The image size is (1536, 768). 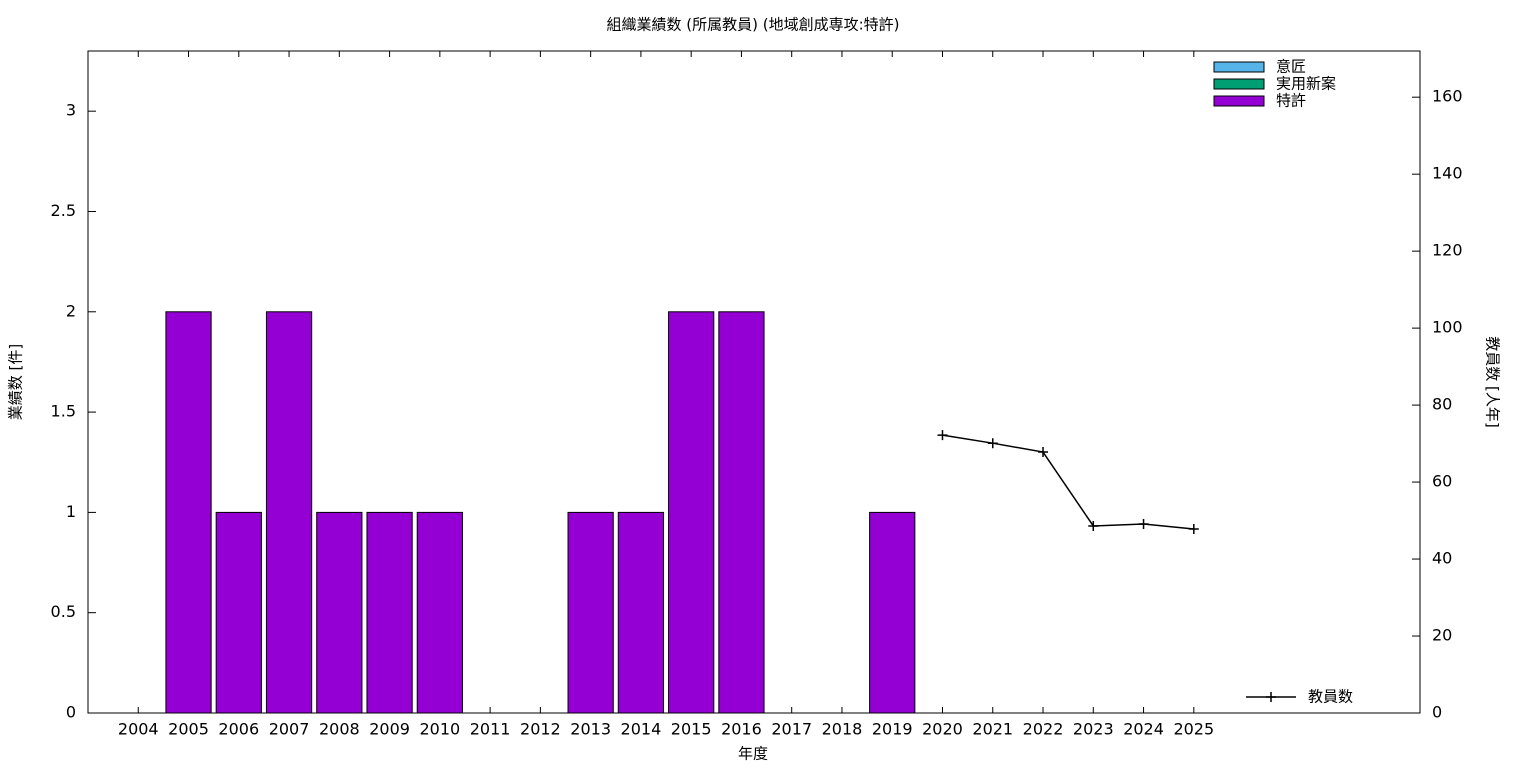 What do you see at coordinates (289, 729) in the screenshot?
I see `x-tick-label: 2007` at bounding box center [289, 729].